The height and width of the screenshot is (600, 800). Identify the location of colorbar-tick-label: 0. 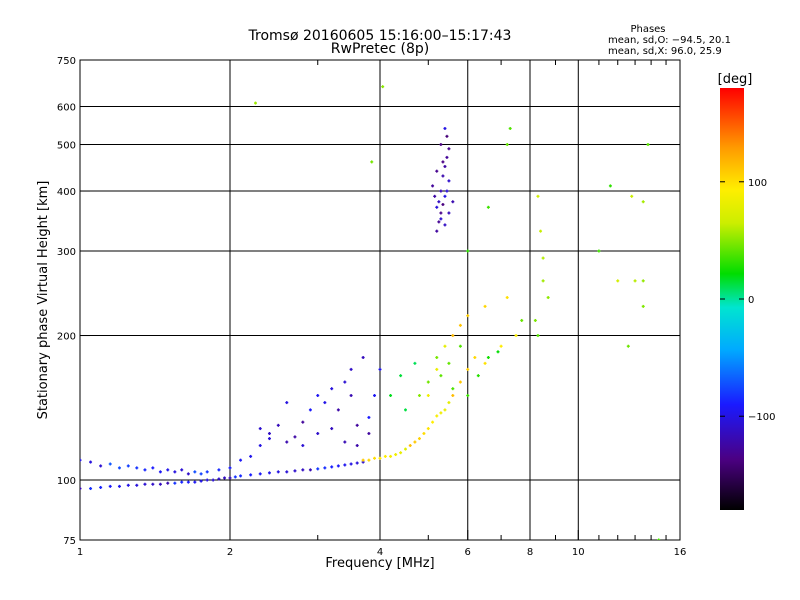
(751, 300).